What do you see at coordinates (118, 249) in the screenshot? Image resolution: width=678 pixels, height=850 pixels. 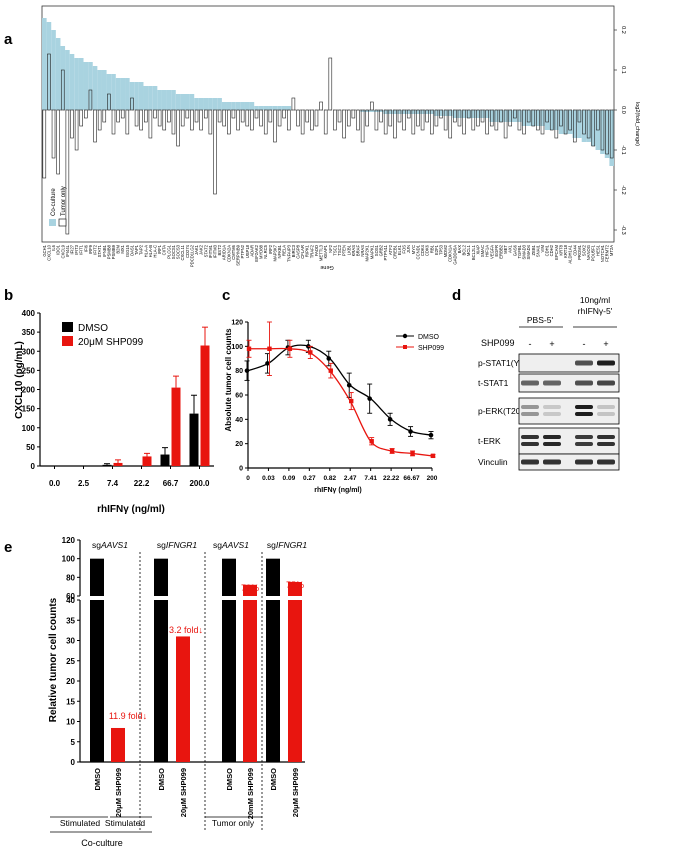 I see `gene-label: B2M` at bounding box center [118, 249].